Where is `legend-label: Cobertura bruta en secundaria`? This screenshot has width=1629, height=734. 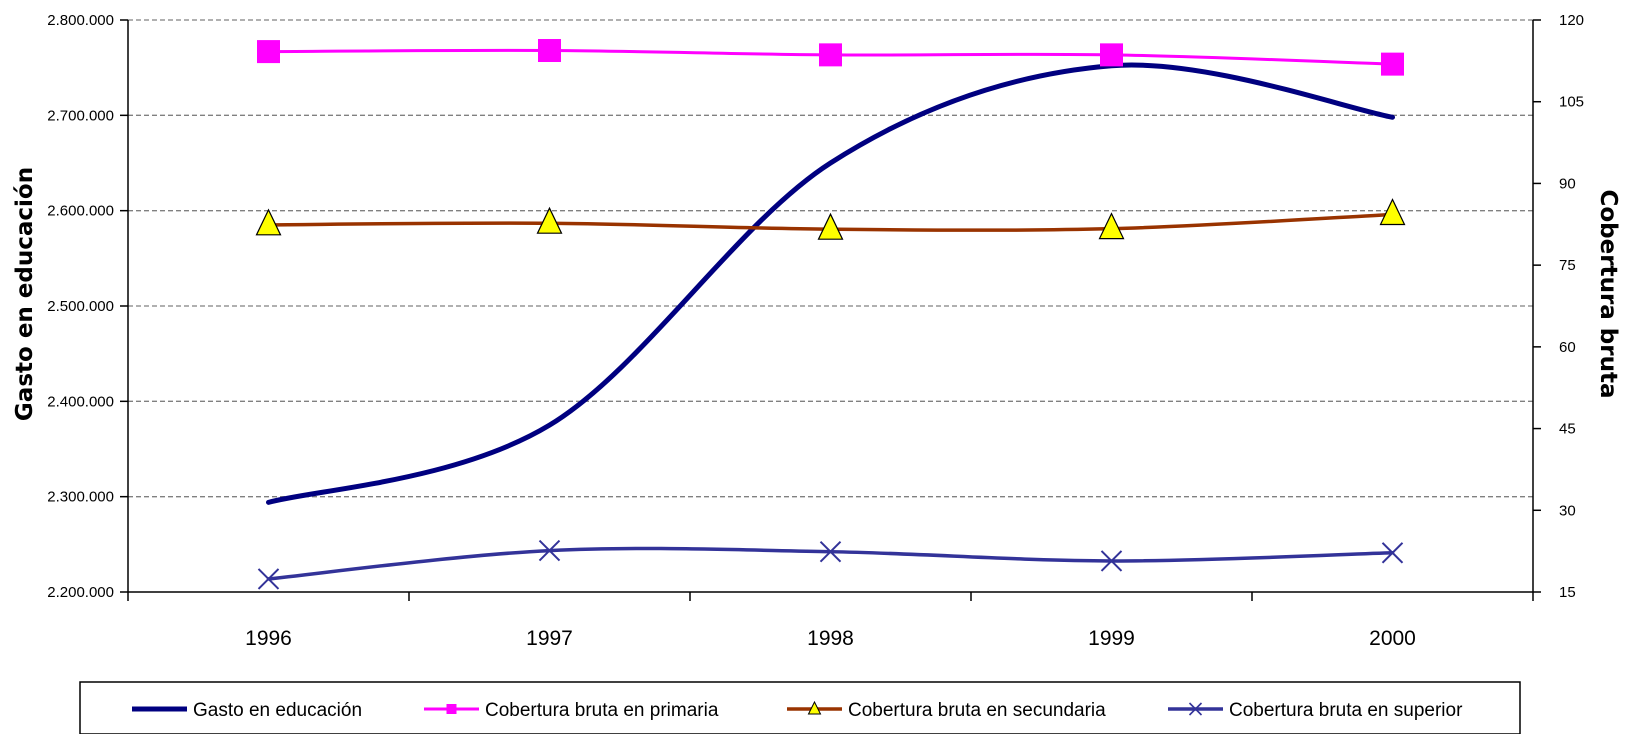 legend-label: Cobertura bruta en secundaria is located at coordinates (977, 710).